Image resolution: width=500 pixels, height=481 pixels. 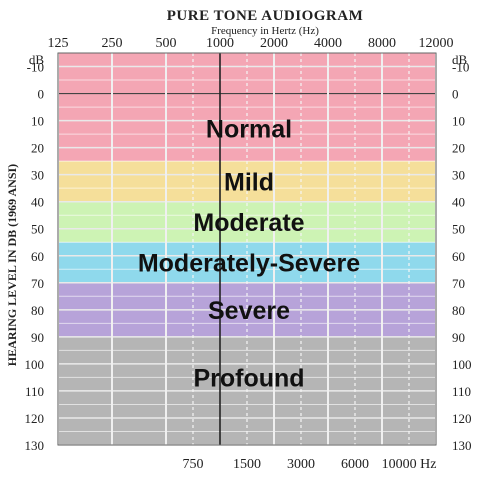 What do you see at coordinates (355, 464) in the screenshot?
I see `x-tick-label-bottom: 6000` at bounding box center [355, 464].